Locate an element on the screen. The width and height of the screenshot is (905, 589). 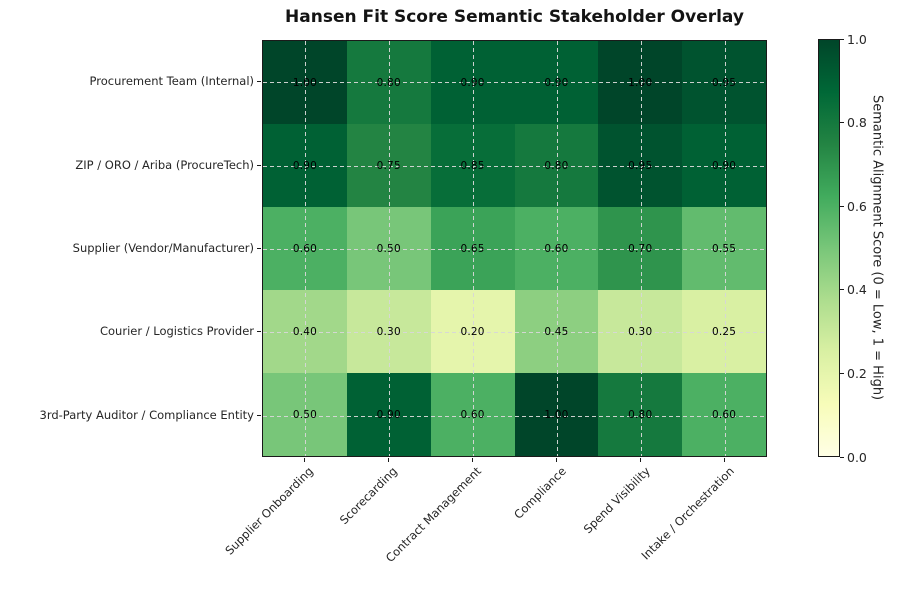
colorbar-tick-label: 0.4 is located at coordinates (857, 290).